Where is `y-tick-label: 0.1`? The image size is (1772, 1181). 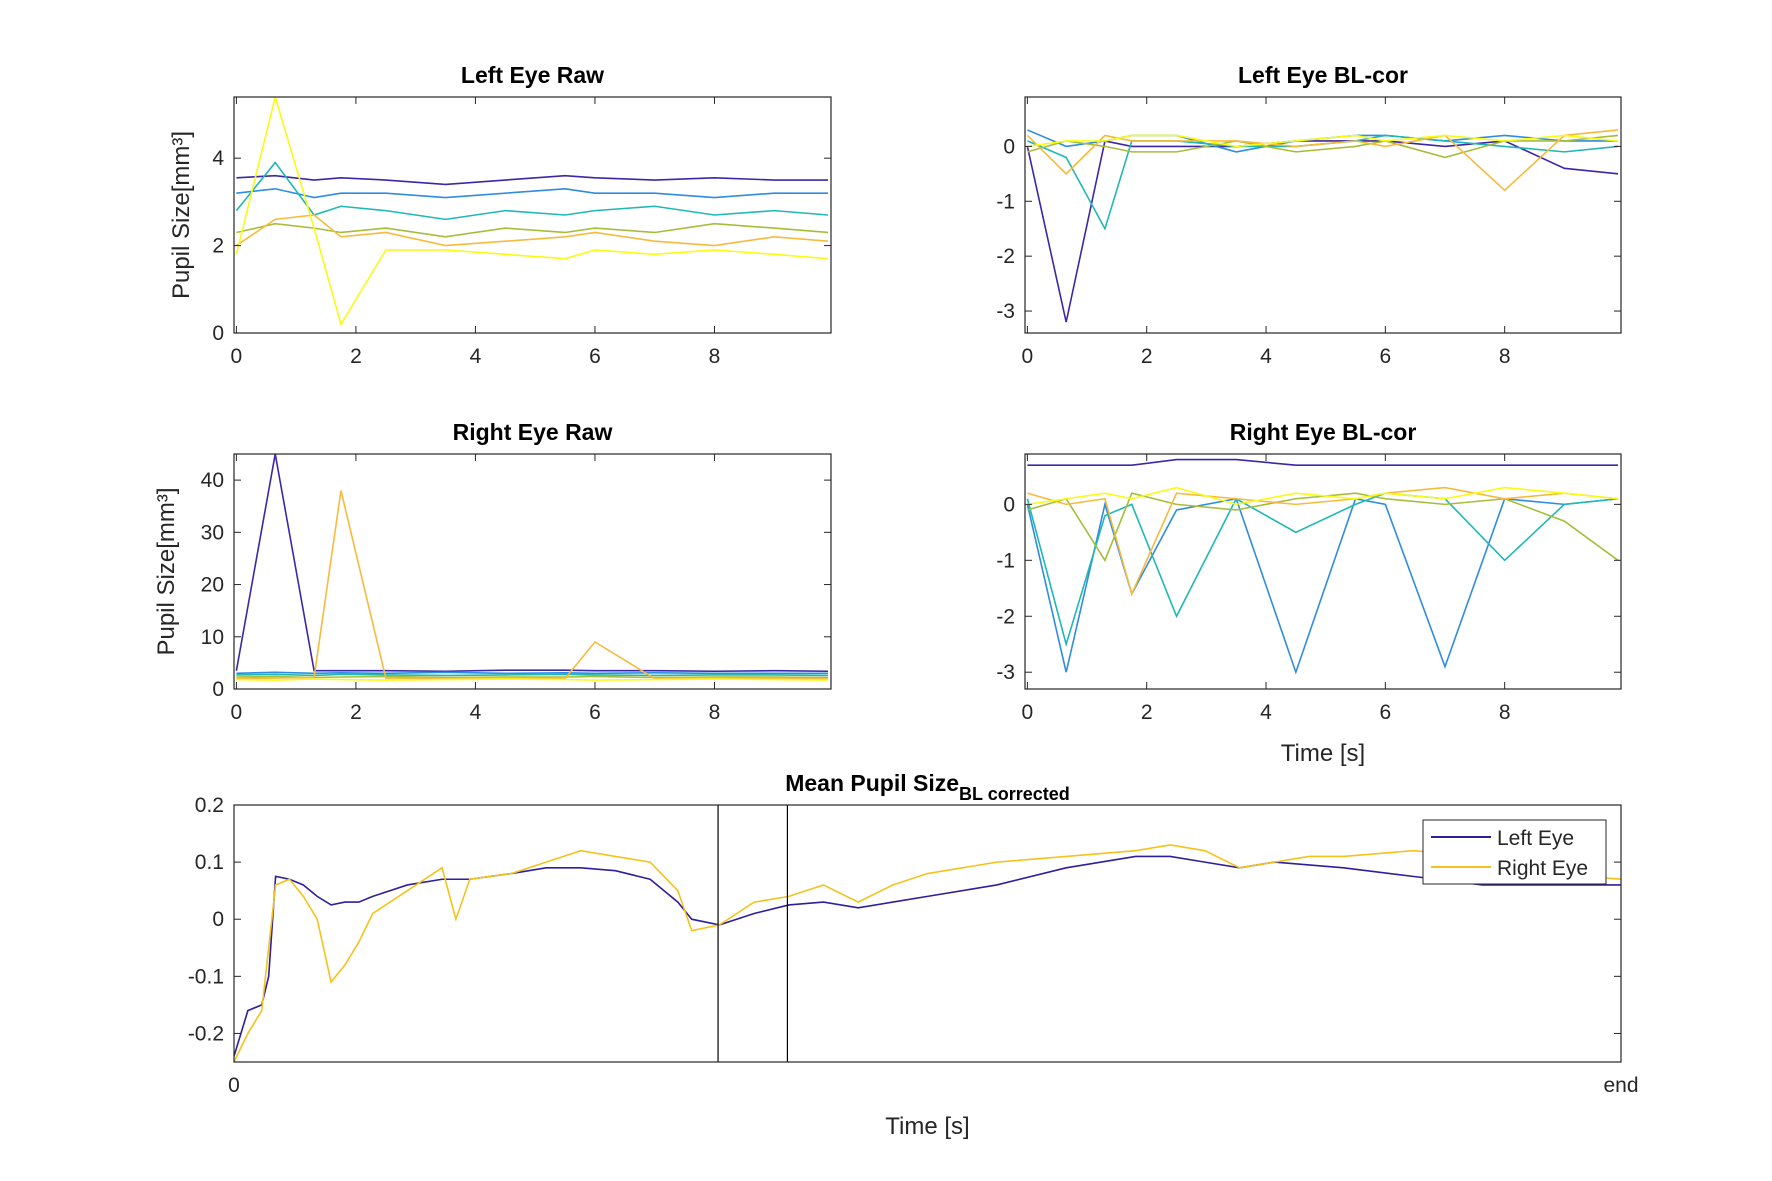 y-tick-label: 0.1 is located at coordinates (209, 862).